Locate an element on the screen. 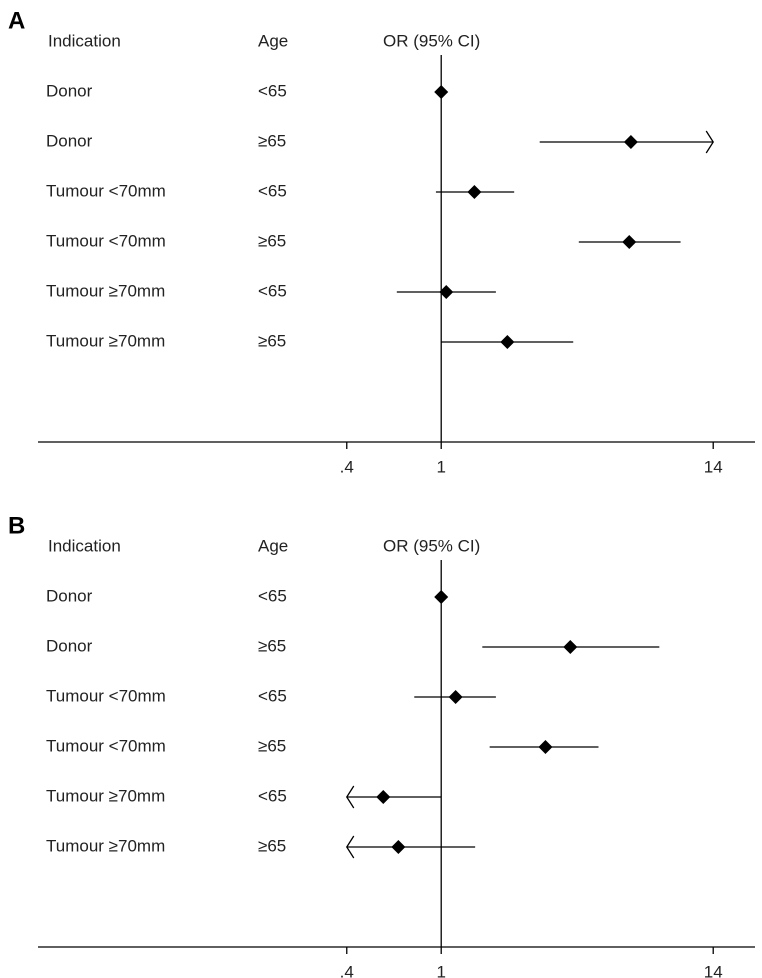 The height and width of the screenshot is (978, 762). panel-label: B is located at coordinates (16, 525).